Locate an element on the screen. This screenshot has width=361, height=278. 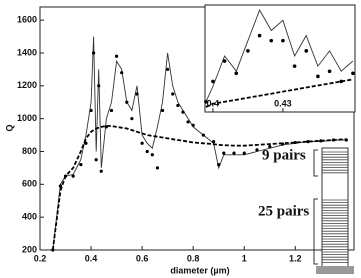
y-axis-label: Q is located at coordinates (9, 127).